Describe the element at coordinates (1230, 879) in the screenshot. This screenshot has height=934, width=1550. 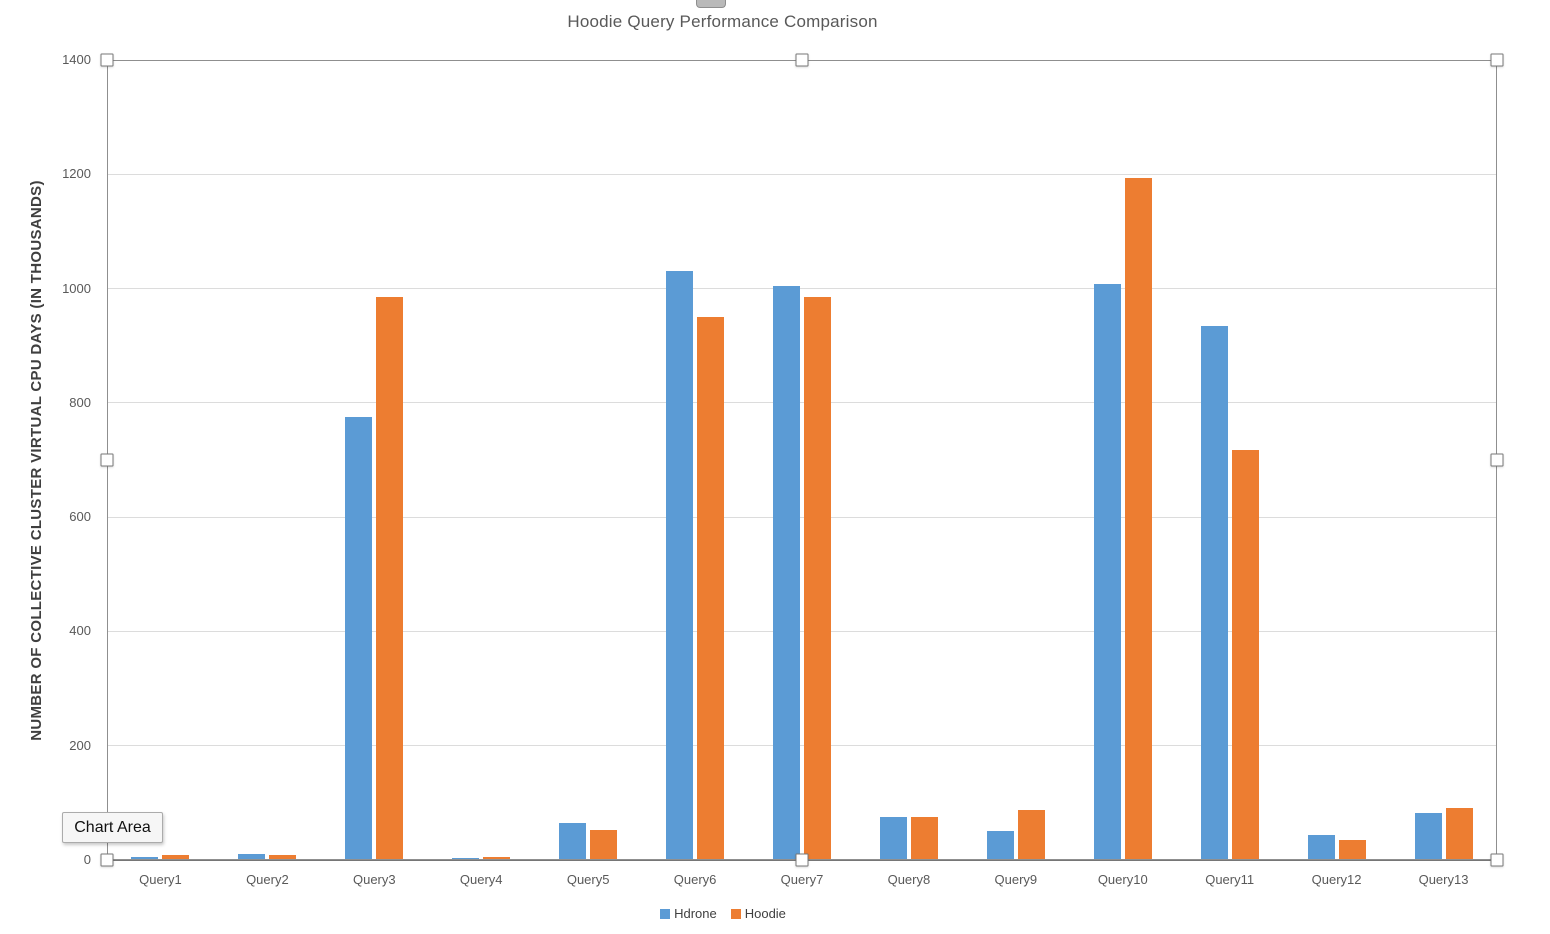
I see `x-tick-label-query11: Query11` at that location.